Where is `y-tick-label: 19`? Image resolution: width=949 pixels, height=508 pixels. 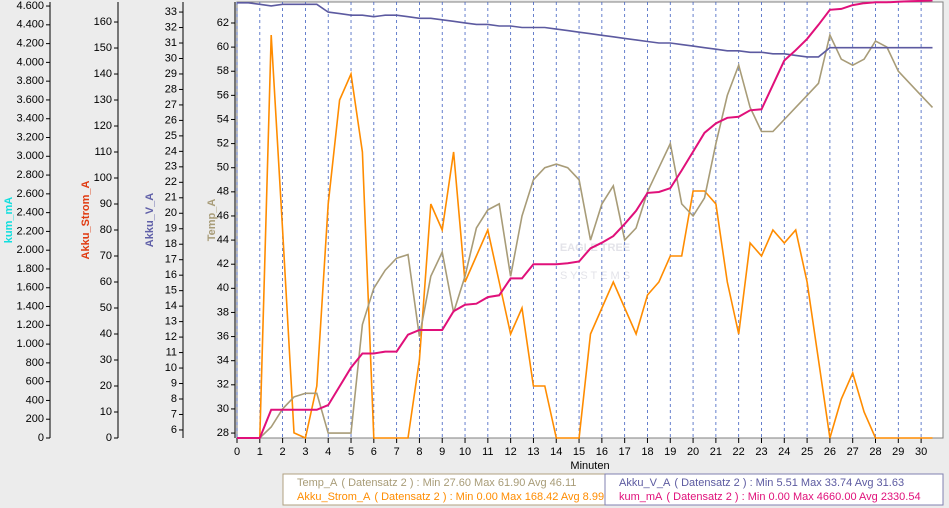 y-tick-label: 19 is located at coordinates (171, 229).